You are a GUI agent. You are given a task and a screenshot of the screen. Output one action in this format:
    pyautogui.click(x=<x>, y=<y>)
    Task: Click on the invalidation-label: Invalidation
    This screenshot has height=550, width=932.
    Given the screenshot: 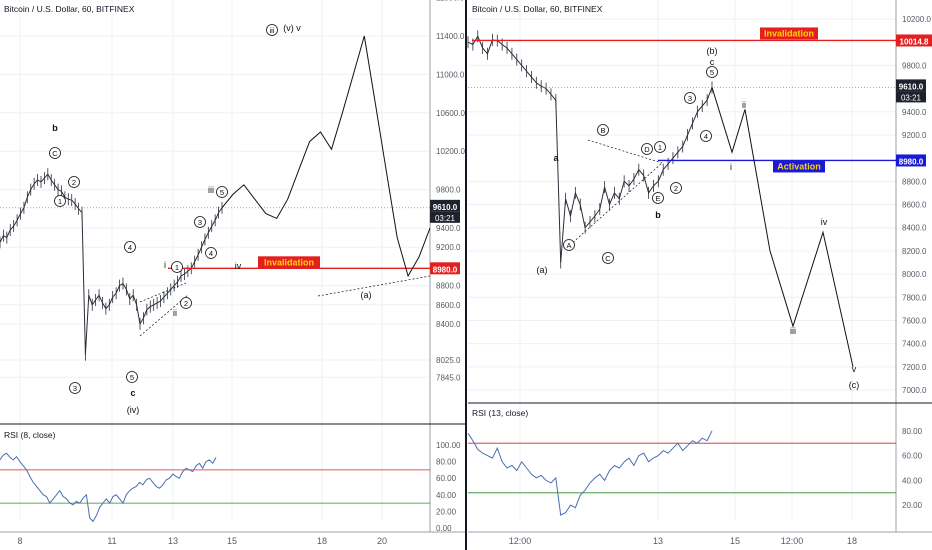 What is the action you would take?
    pyautogui.click(x=289, y=262)
    